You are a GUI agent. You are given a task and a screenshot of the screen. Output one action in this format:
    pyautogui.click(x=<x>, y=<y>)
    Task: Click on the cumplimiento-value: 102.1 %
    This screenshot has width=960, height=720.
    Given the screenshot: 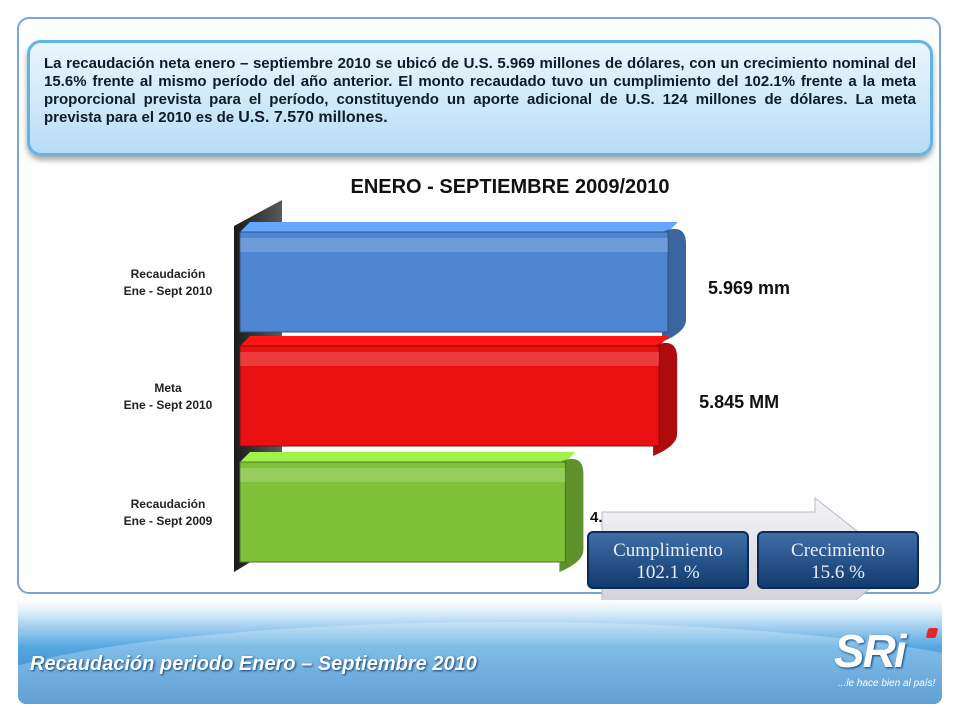 What is the action you would take?
    pyautogui.click(x=668, y=572)
    